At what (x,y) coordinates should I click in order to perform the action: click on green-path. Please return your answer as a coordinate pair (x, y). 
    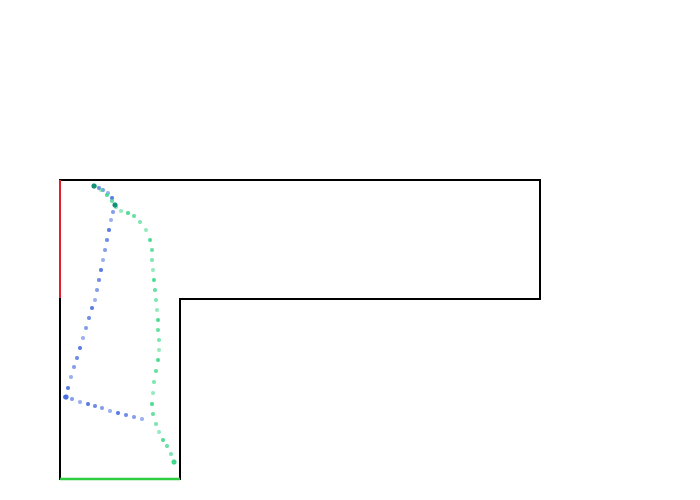
    Looking at the image, I should click on (134, 324).